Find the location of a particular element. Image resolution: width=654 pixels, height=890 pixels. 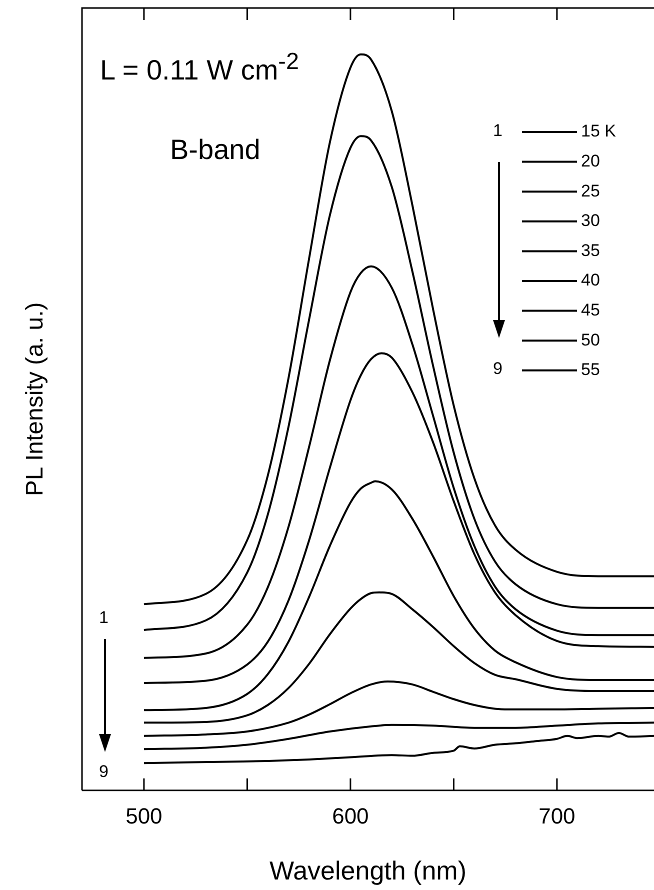

y-axis-title: PL Intensity (a. u.) is located at coordinates (35, 399).